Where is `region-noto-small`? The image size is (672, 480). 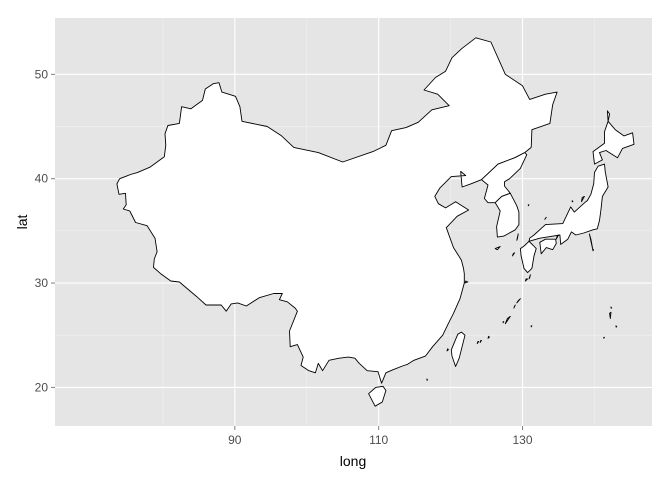 region-noto-small is located at coordinates (572, 201).